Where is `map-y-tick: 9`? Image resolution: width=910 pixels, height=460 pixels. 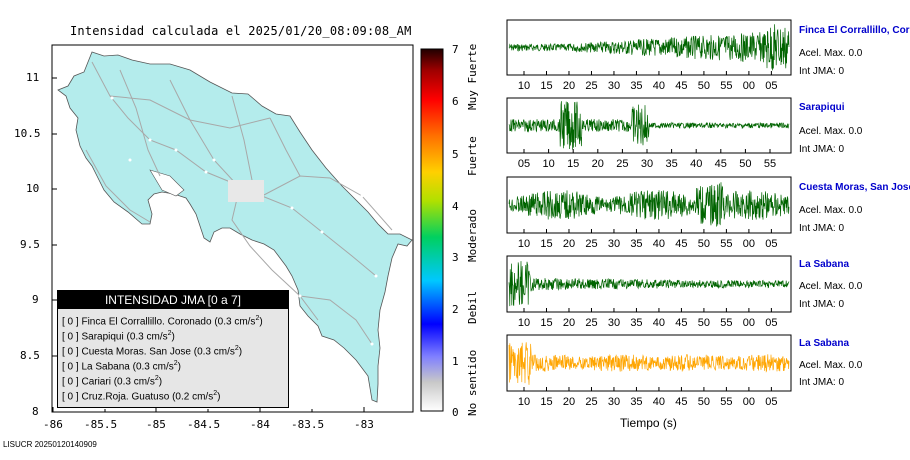 map-y-tick: 9 is located at coordinates (35, 299).